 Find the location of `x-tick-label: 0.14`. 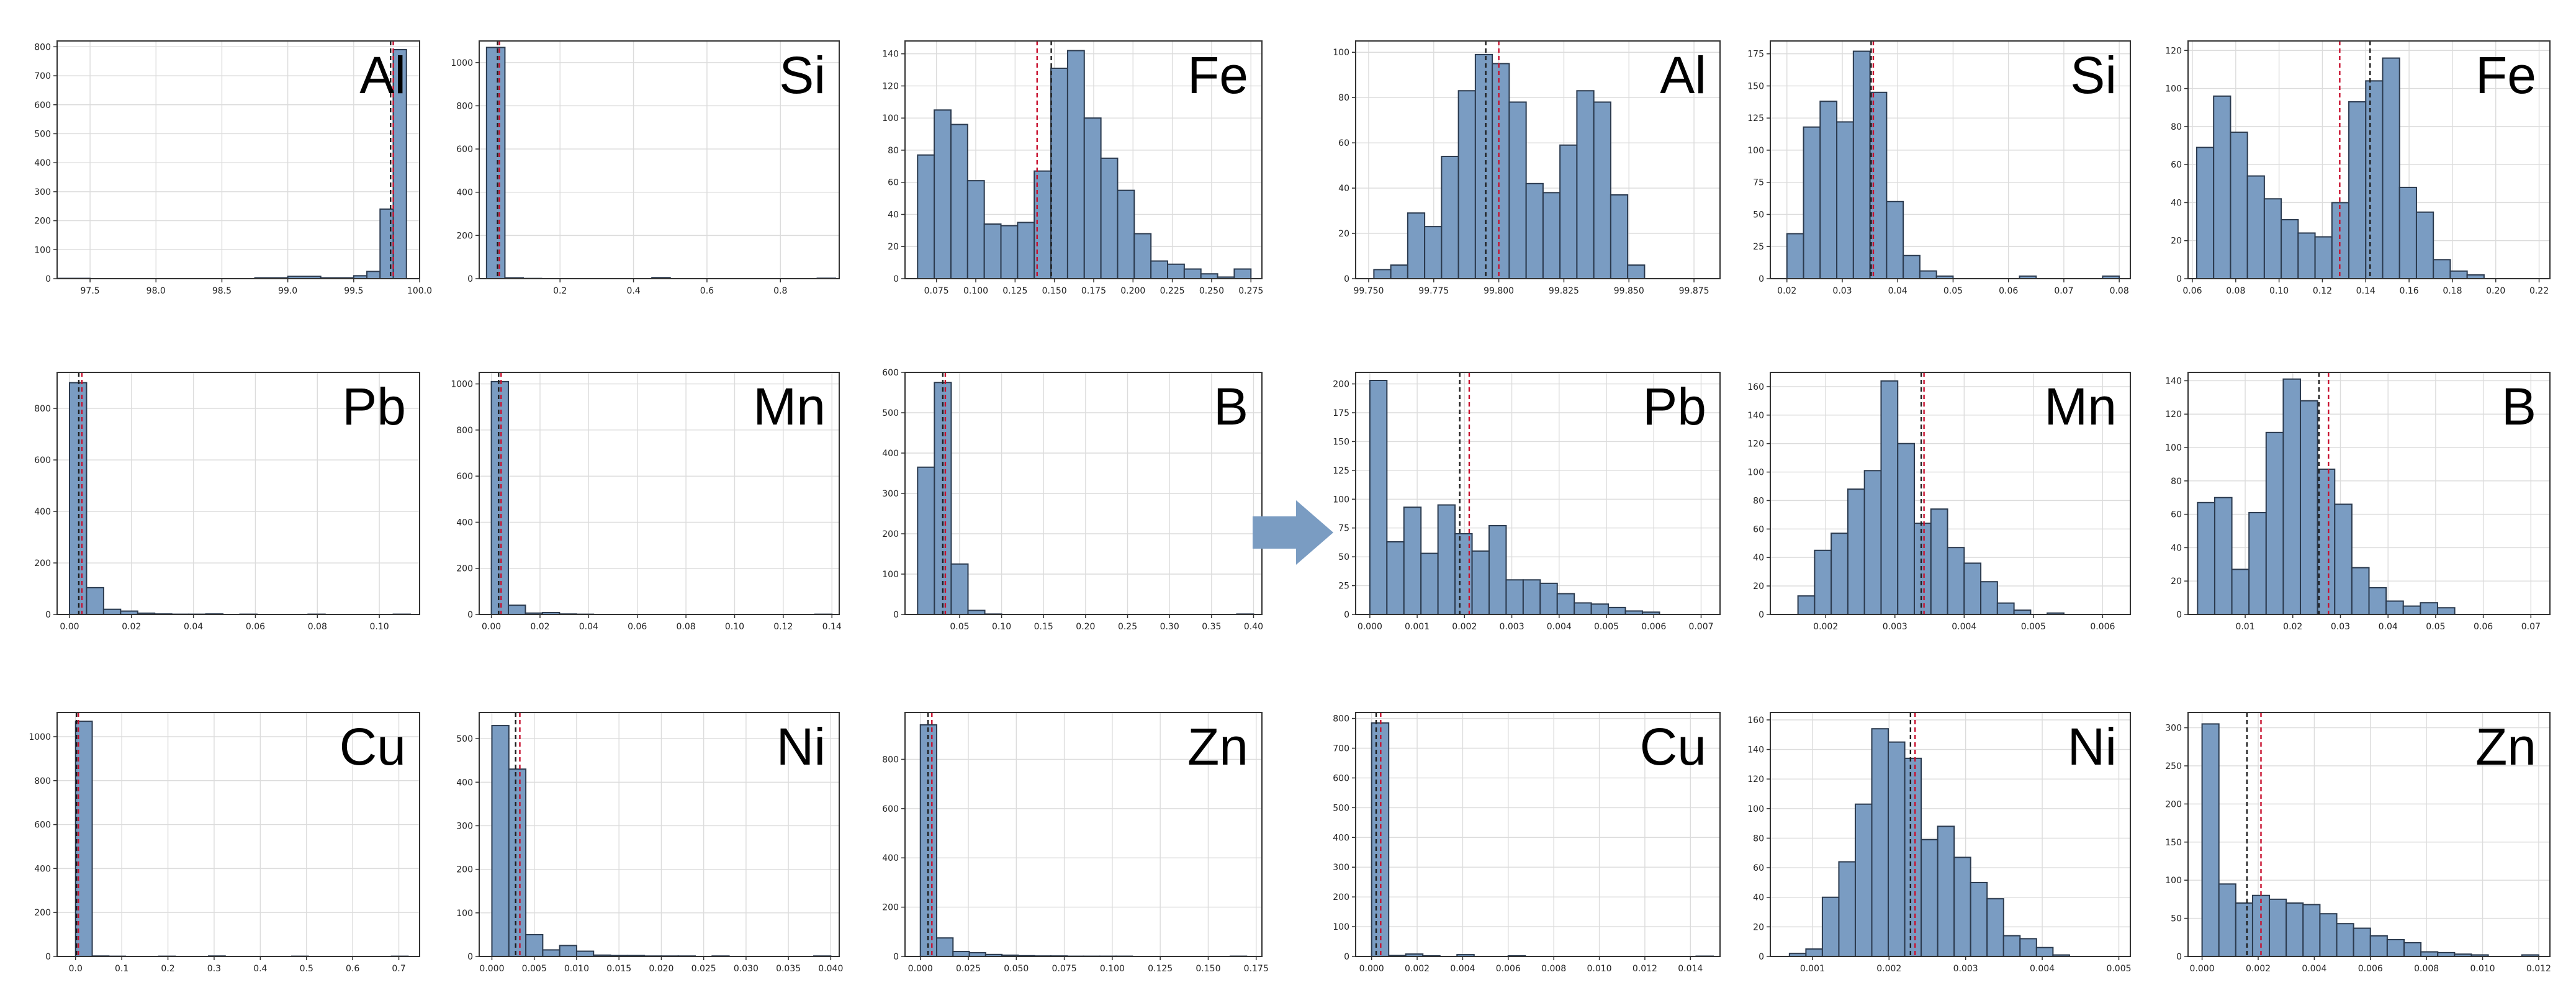

x-tick-label: 0.14 is located at coordinates (832, 627).